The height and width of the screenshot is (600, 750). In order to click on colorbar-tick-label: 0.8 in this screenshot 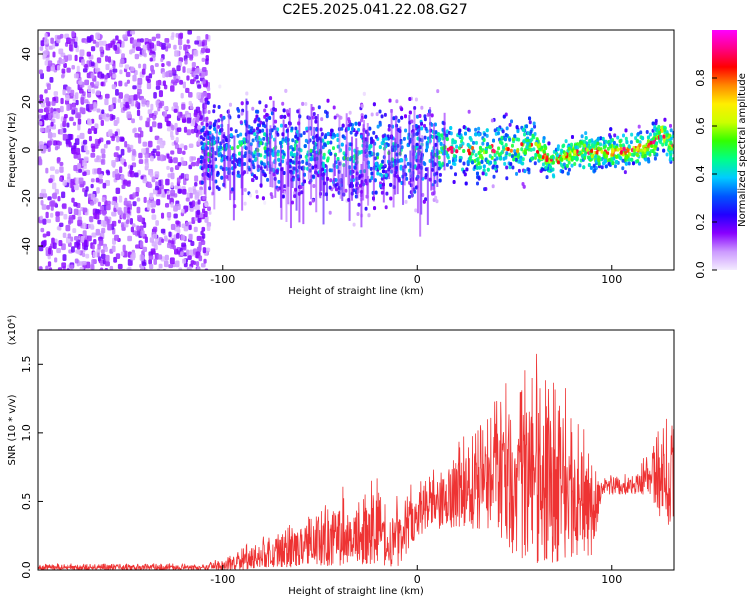, I will do `click(700, 78)`.